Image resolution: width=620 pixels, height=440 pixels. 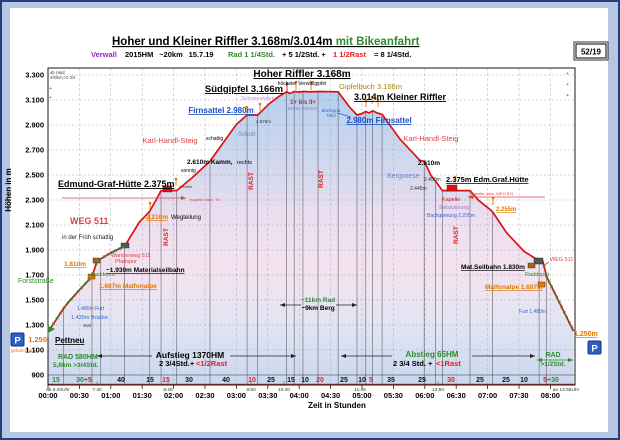 What do you see at coordinates (34, 300) in the screenshot?
I see `y-tick-label: 1.500` at bounding box center [34, 300].